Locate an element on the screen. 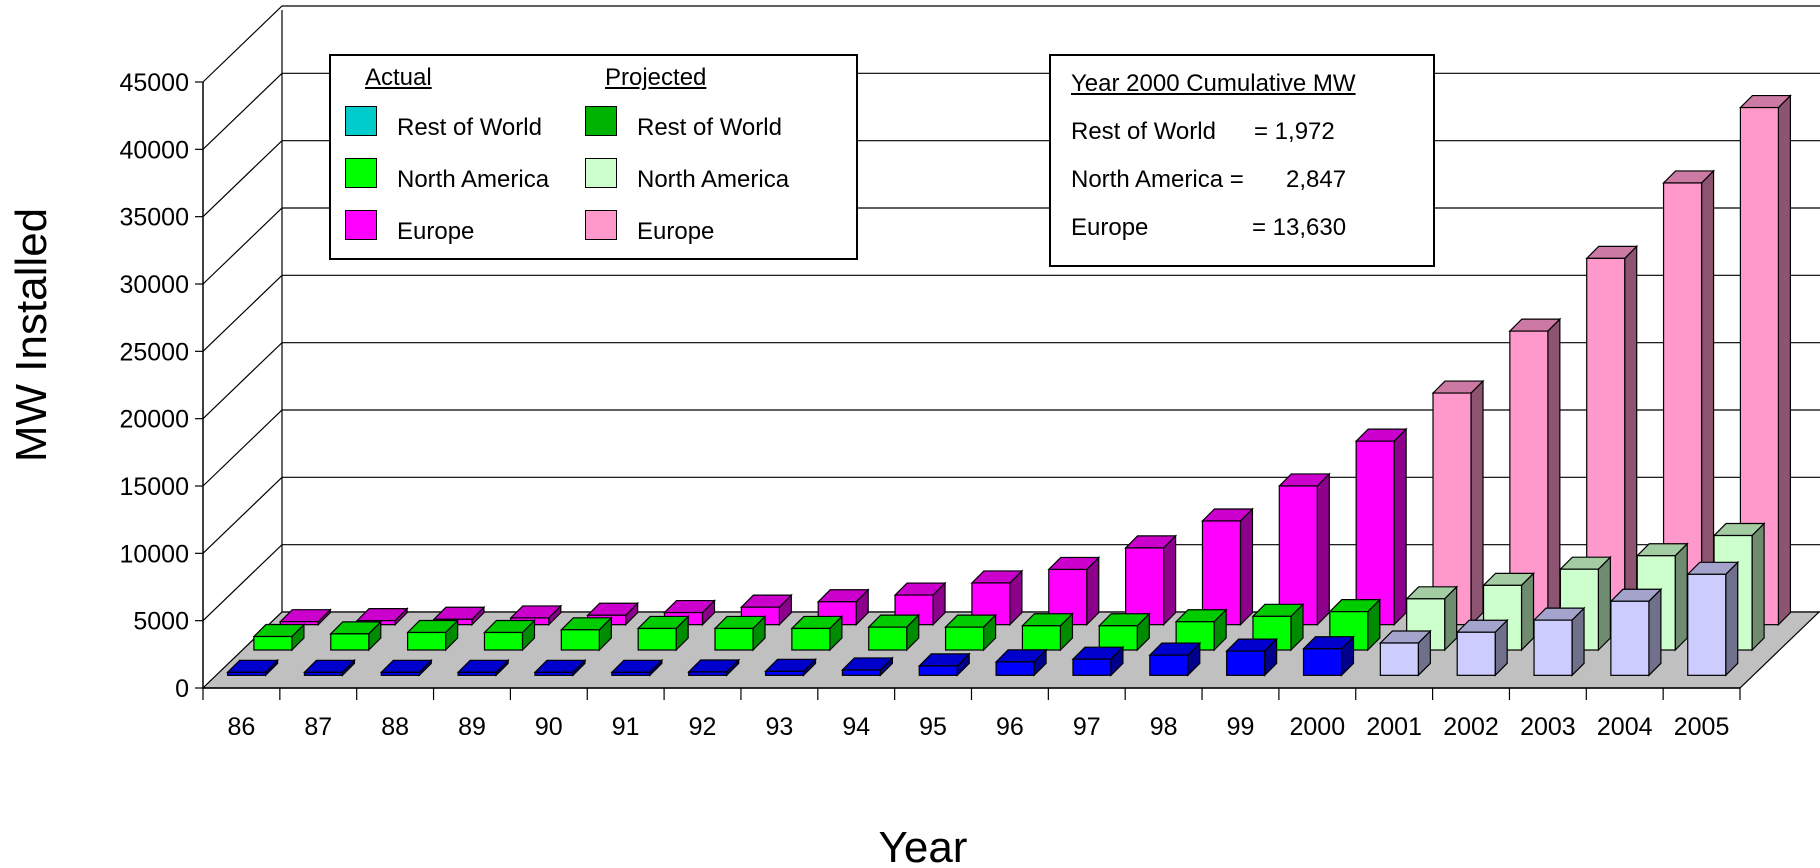 The width and height of the screenshot is (1820, 868). x-tick-label: 95 is located at coordinates (933, 727).